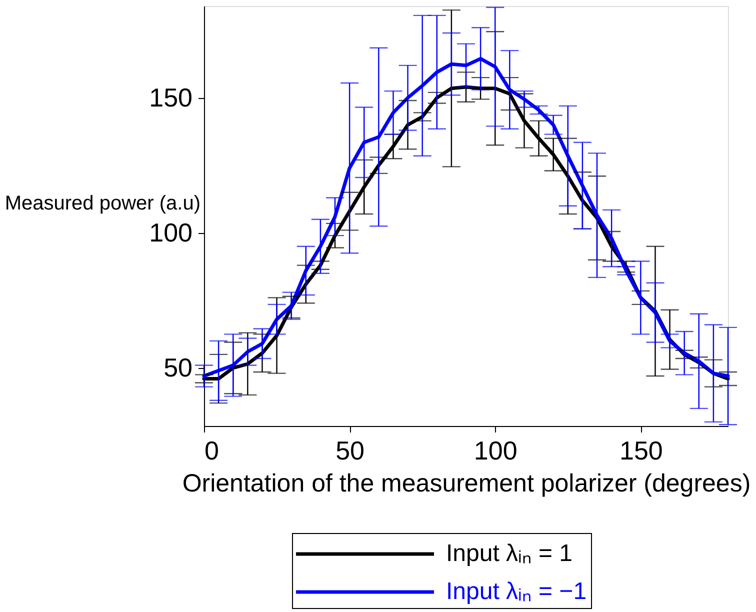  What do you see at coordinates (170, 97) in the screenshot?
I see `y-tick-label: 150` at bounding box center [170, 97].